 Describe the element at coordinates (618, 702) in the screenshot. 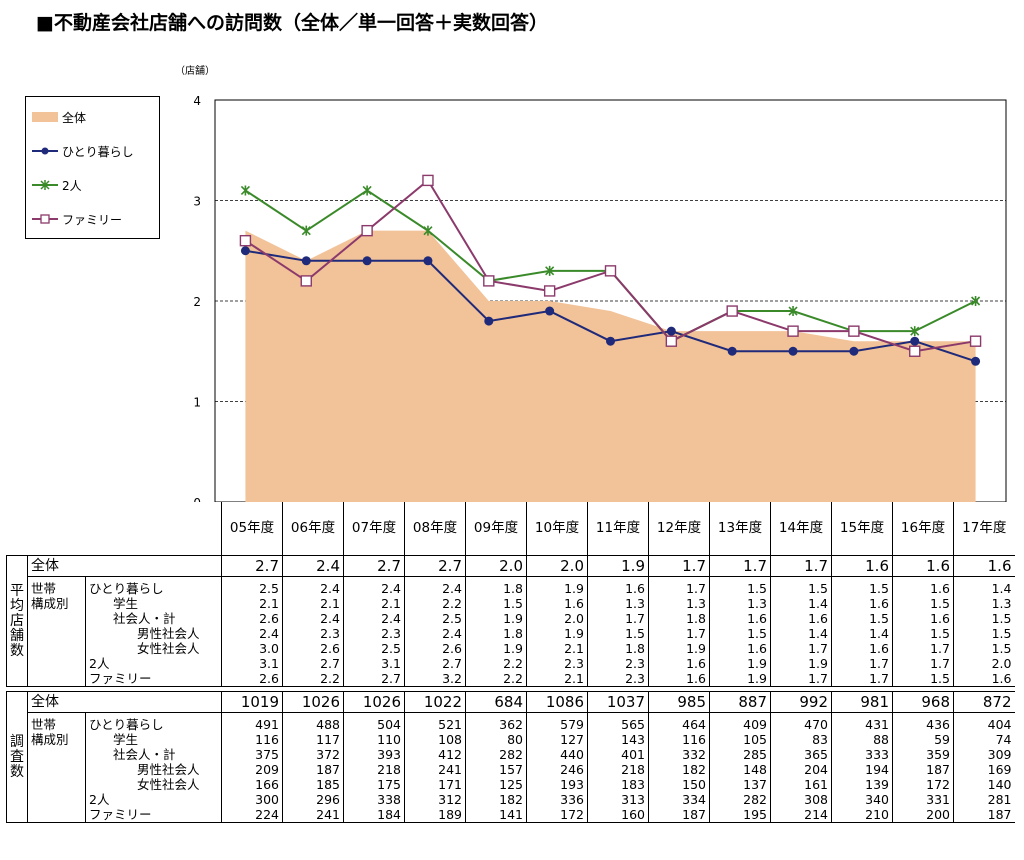

I see `table-cell: 1037` at that location.